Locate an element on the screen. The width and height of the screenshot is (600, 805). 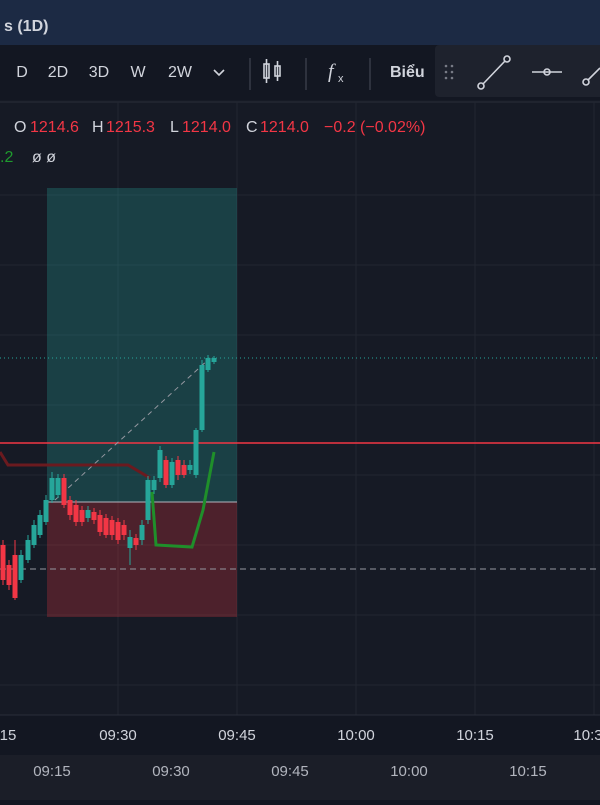
legend-change: −0.2 (−0.02%) is located at coordinates (374, 127).